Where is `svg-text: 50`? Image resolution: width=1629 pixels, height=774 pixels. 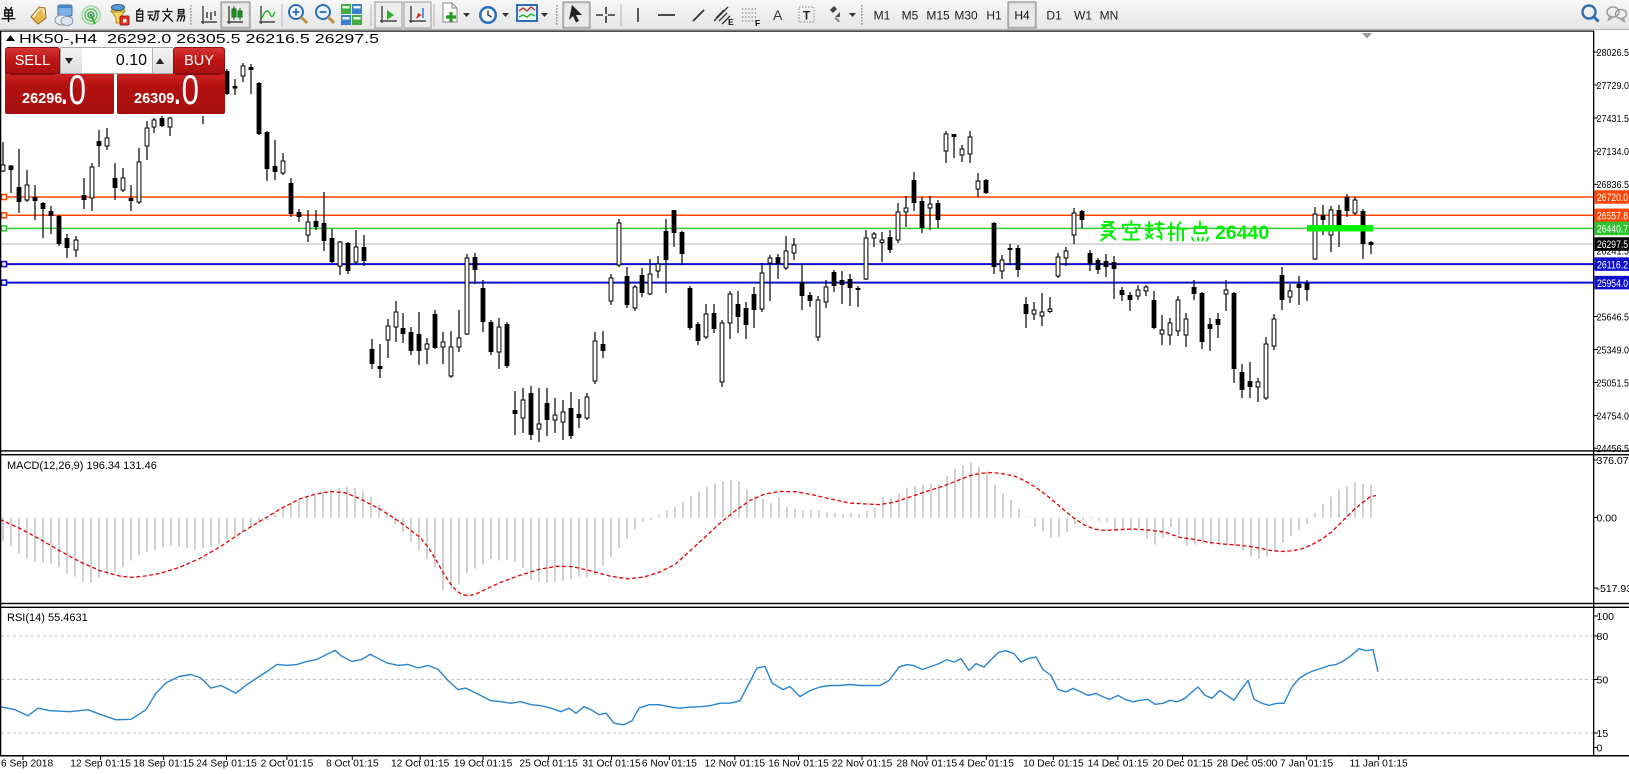 svg-text: 50 is located at coordinates (1603, 680).